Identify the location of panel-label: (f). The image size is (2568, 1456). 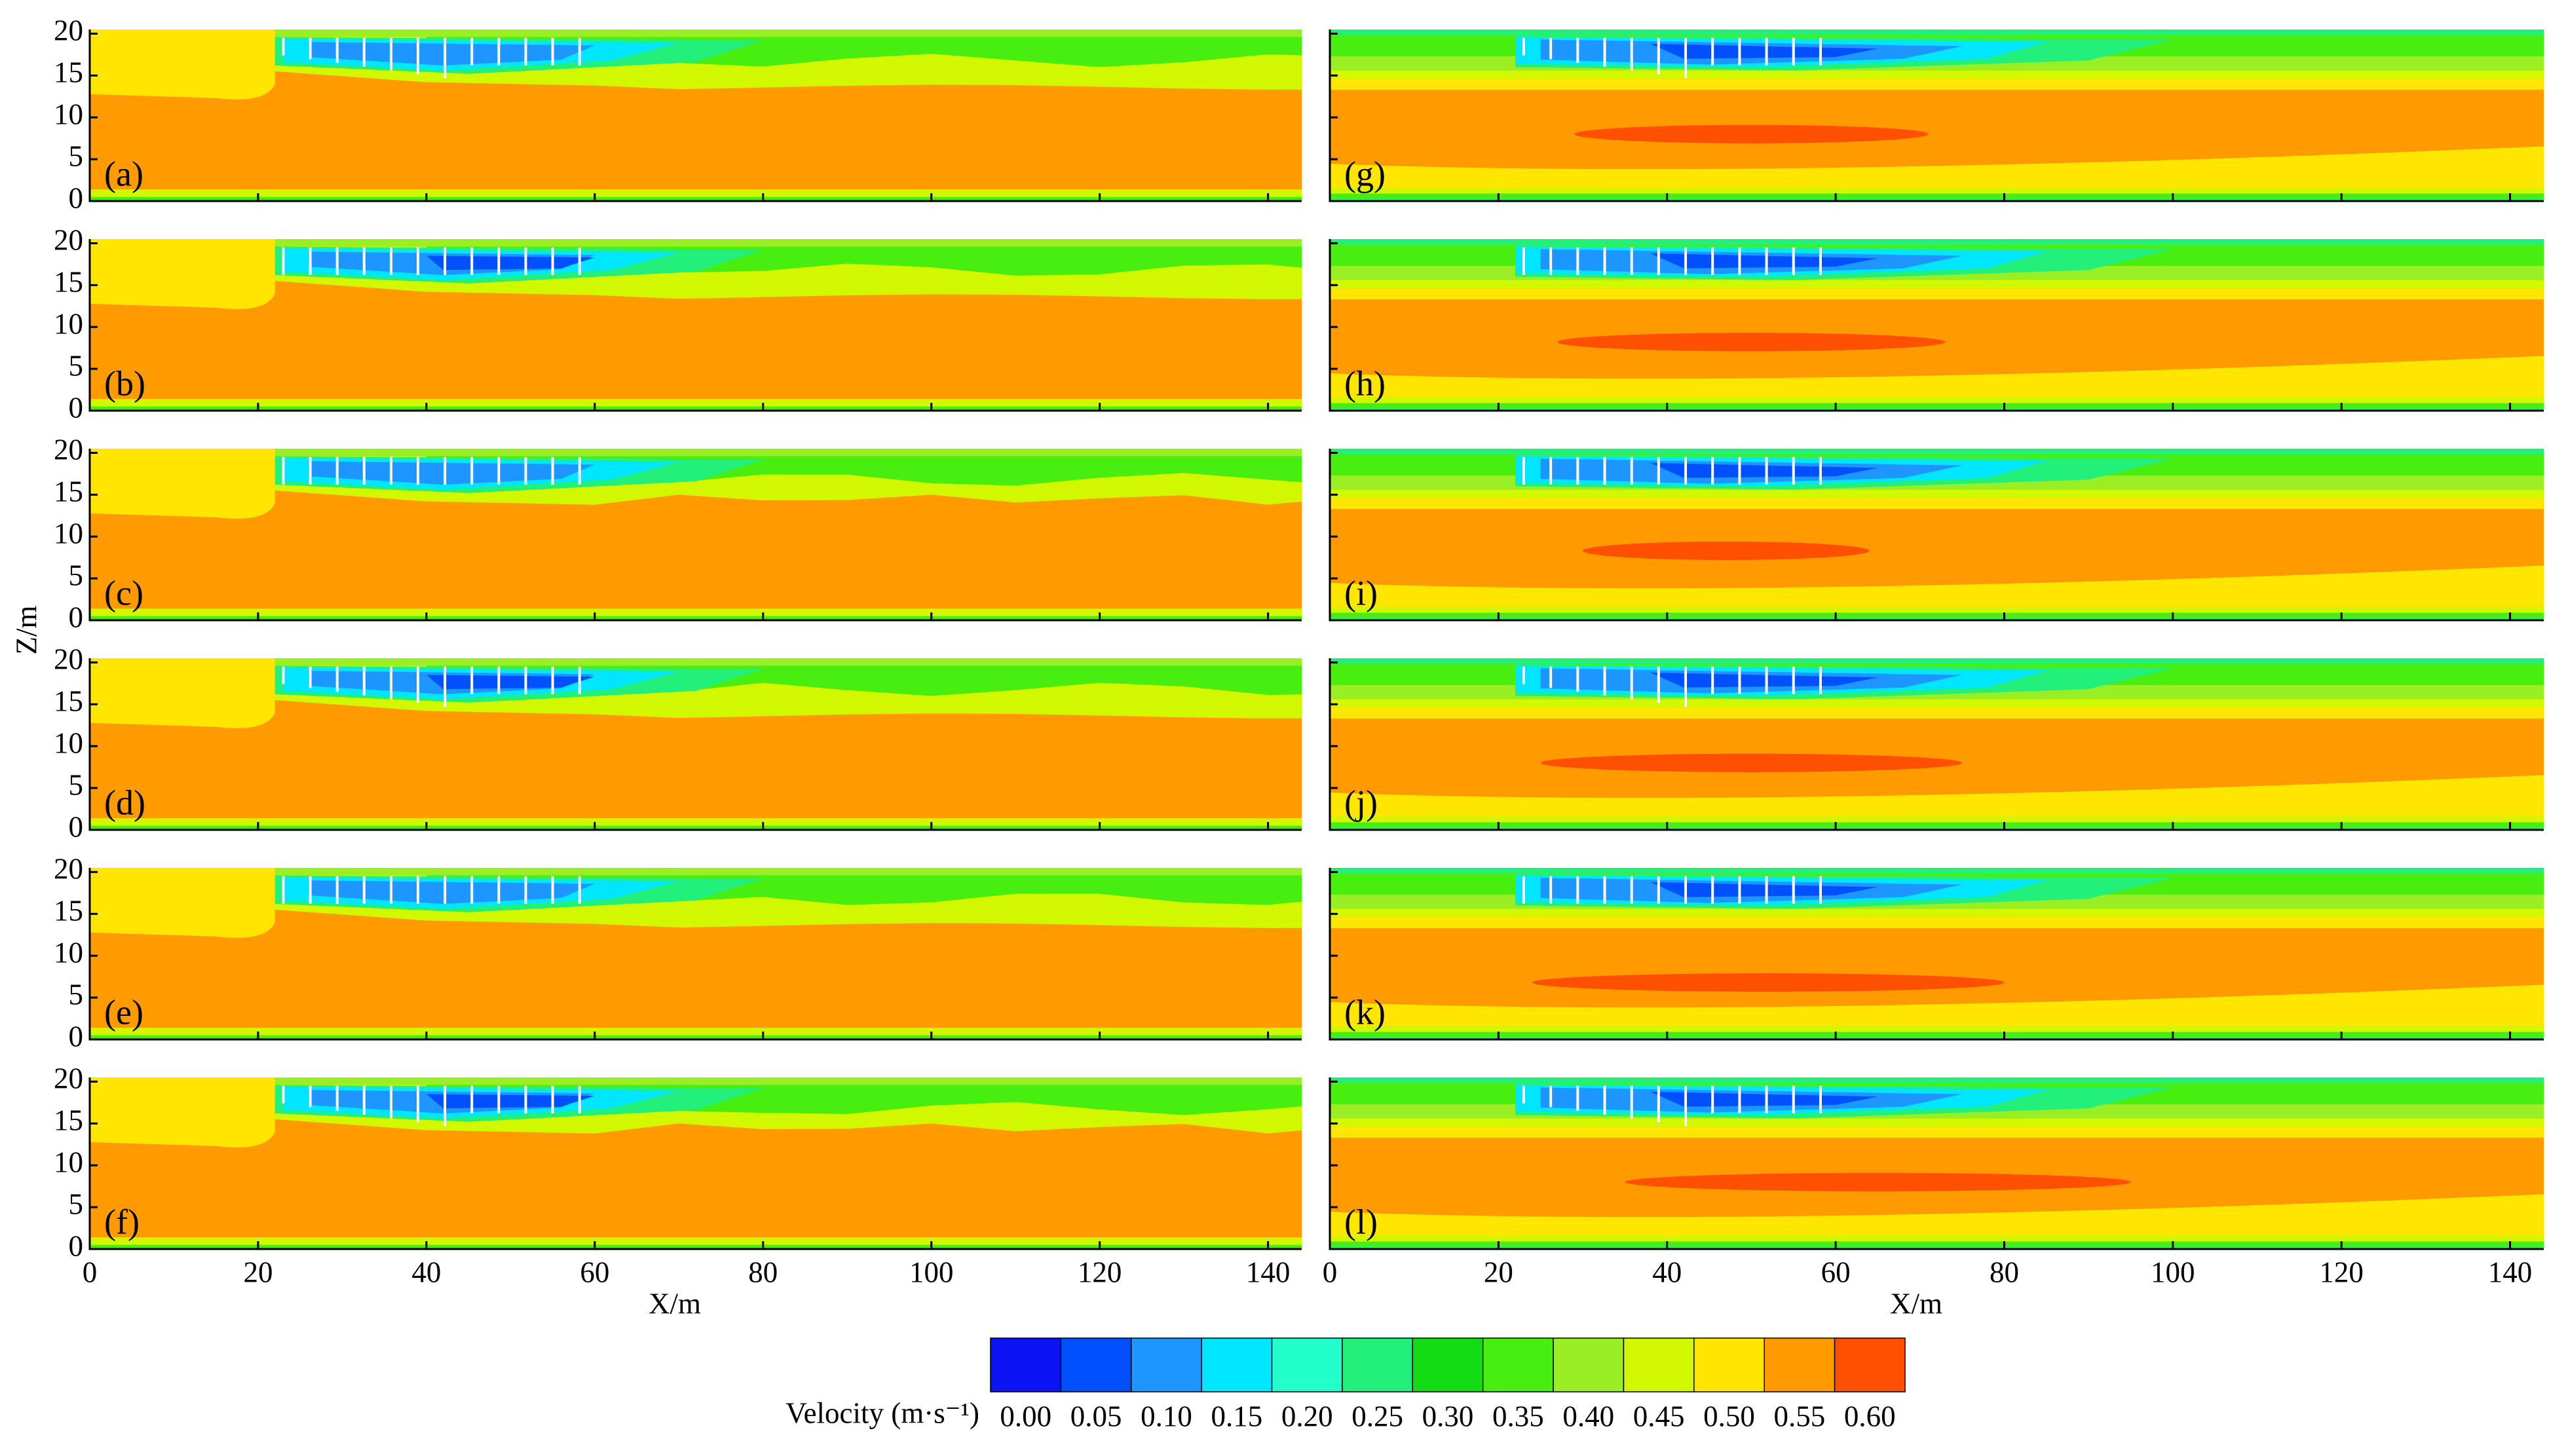
(122, 1222).